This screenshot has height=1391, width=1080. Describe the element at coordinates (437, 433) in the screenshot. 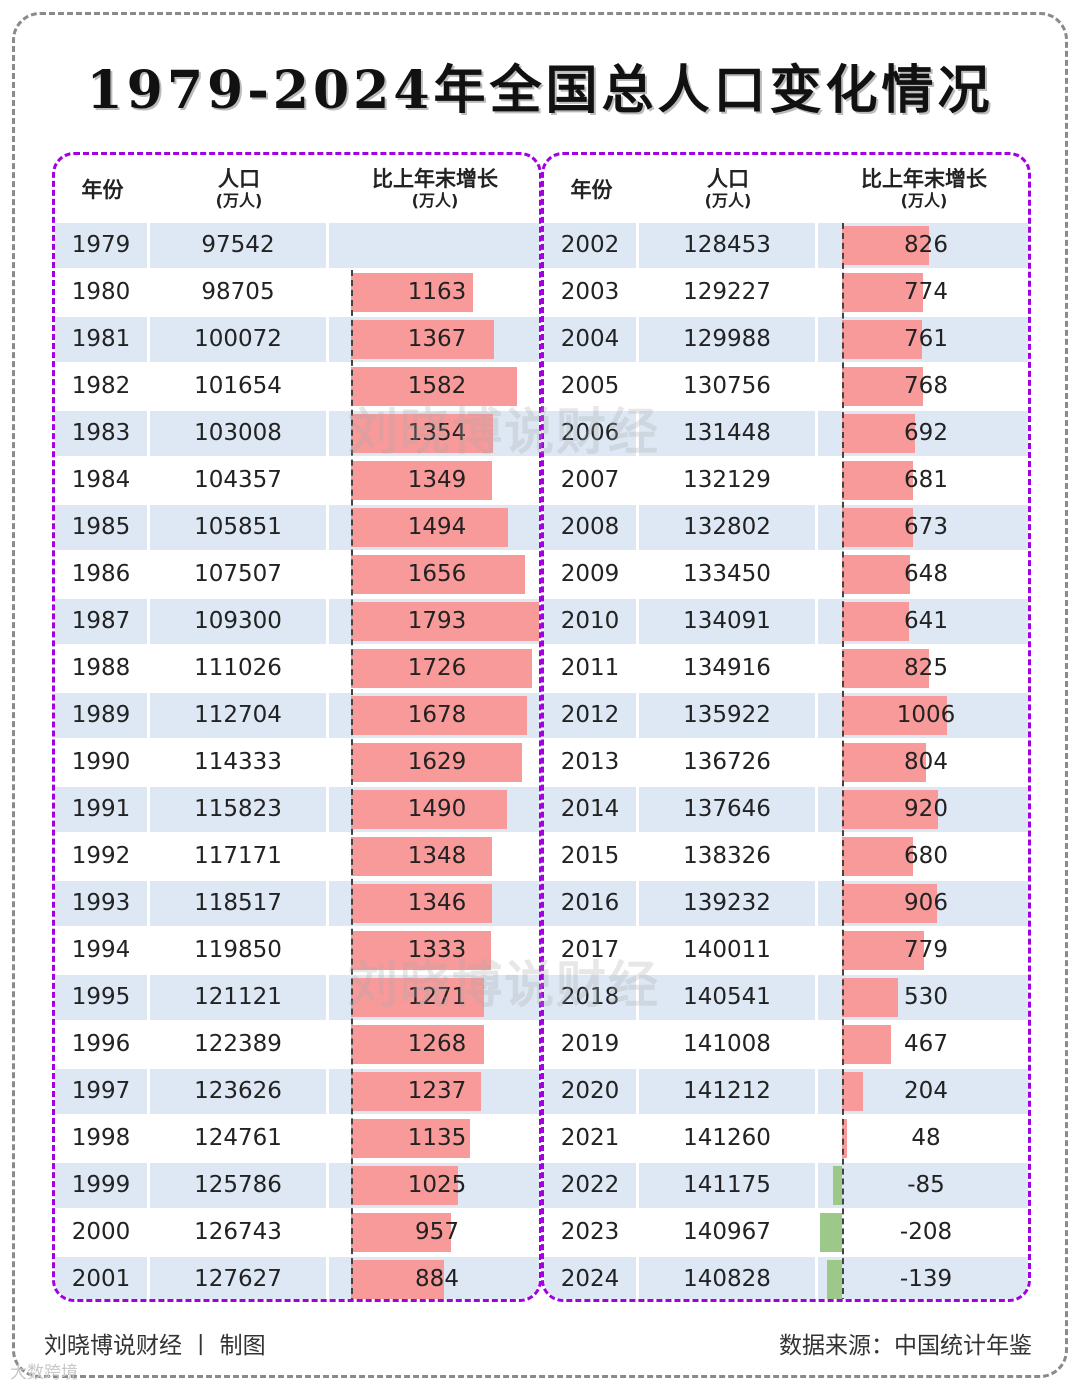

I see `increase-value-label: 1354` at that location.